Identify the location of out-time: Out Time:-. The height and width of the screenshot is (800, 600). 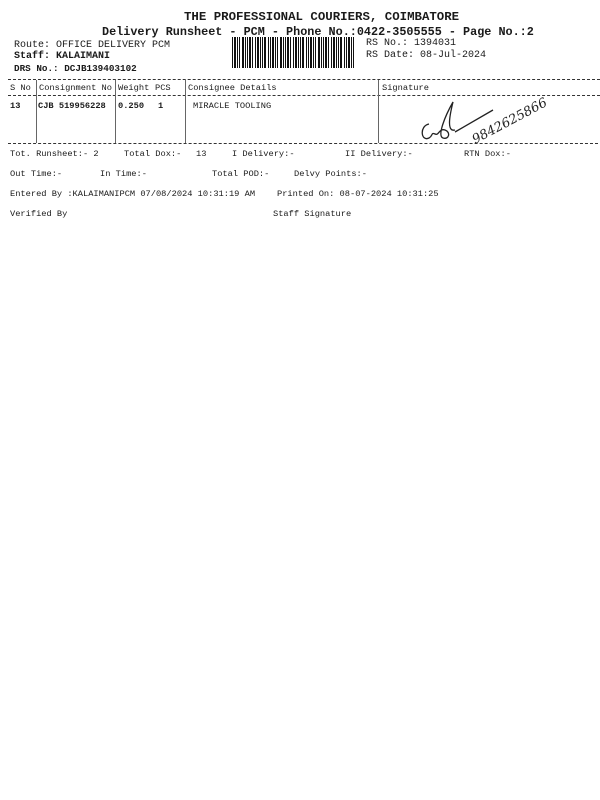
(36, 174).